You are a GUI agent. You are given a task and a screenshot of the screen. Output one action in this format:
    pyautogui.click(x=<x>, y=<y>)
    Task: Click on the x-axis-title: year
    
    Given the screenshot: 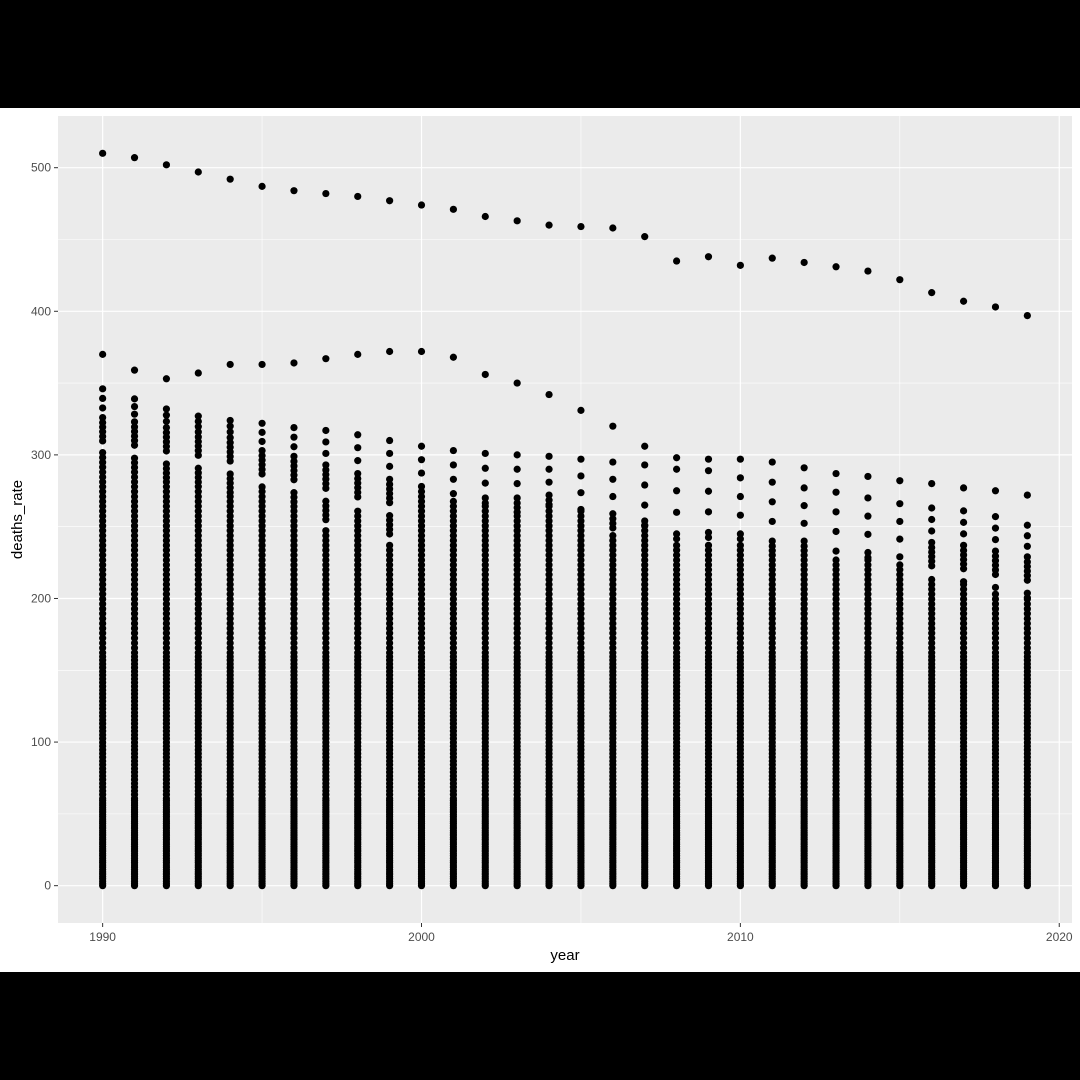 What is the action you would take?
    pyautogui.click(x=564, y=955)
    